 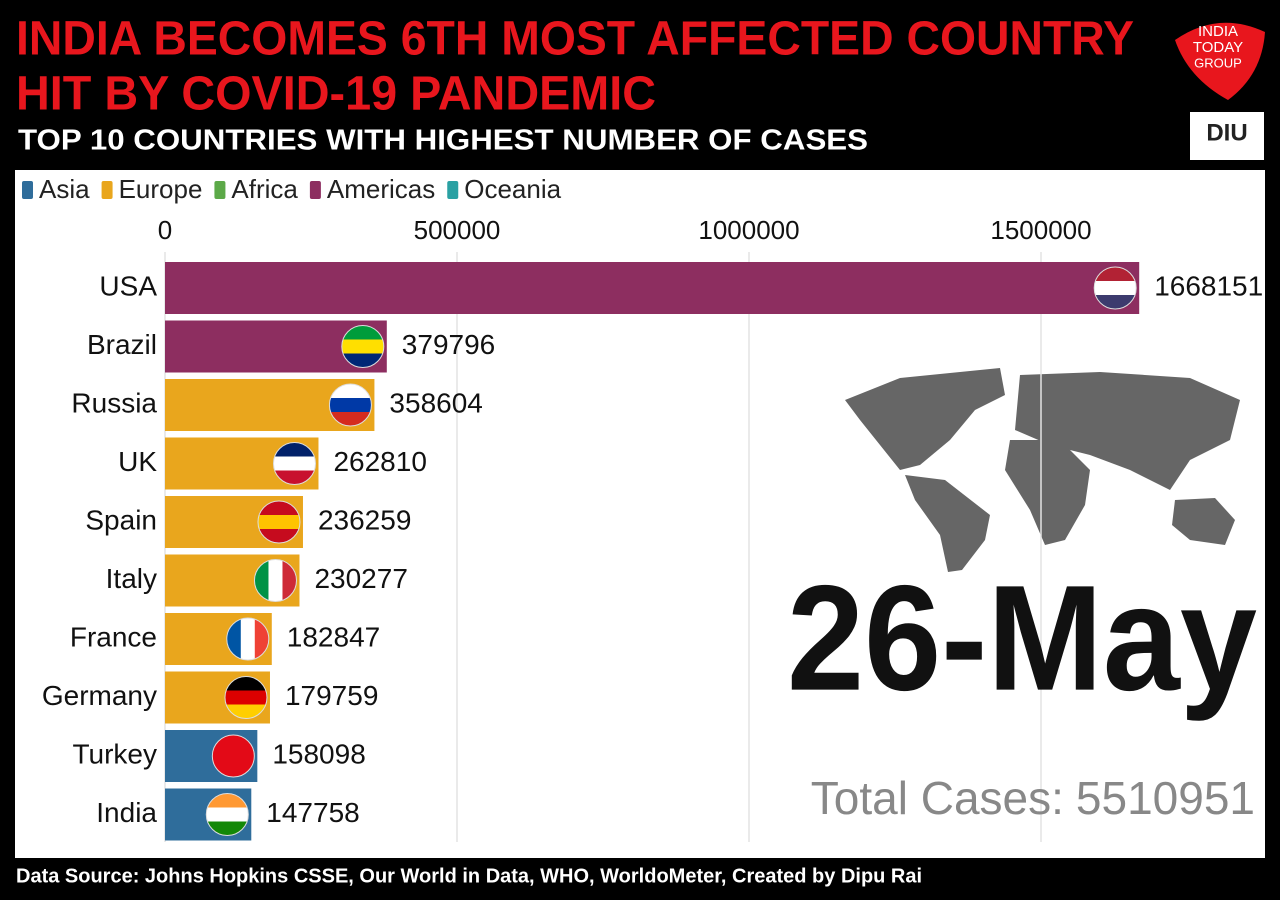 I want to click on value-label: 236259, so click(x=364, y=519).